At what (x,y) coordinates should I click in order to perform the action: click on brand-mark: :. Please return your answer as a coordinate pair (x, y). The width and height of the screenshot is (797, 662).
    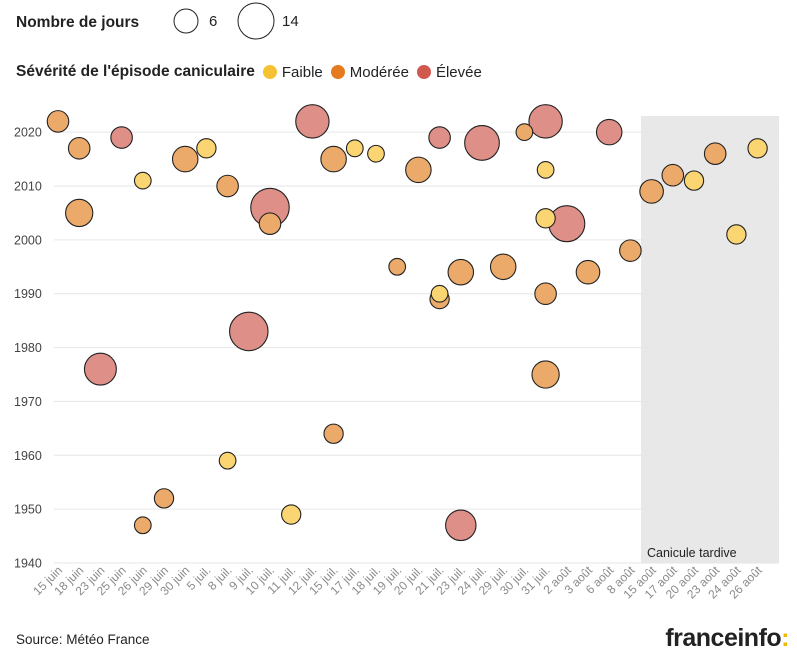
    Looking at the image, I should click on (785, 638).